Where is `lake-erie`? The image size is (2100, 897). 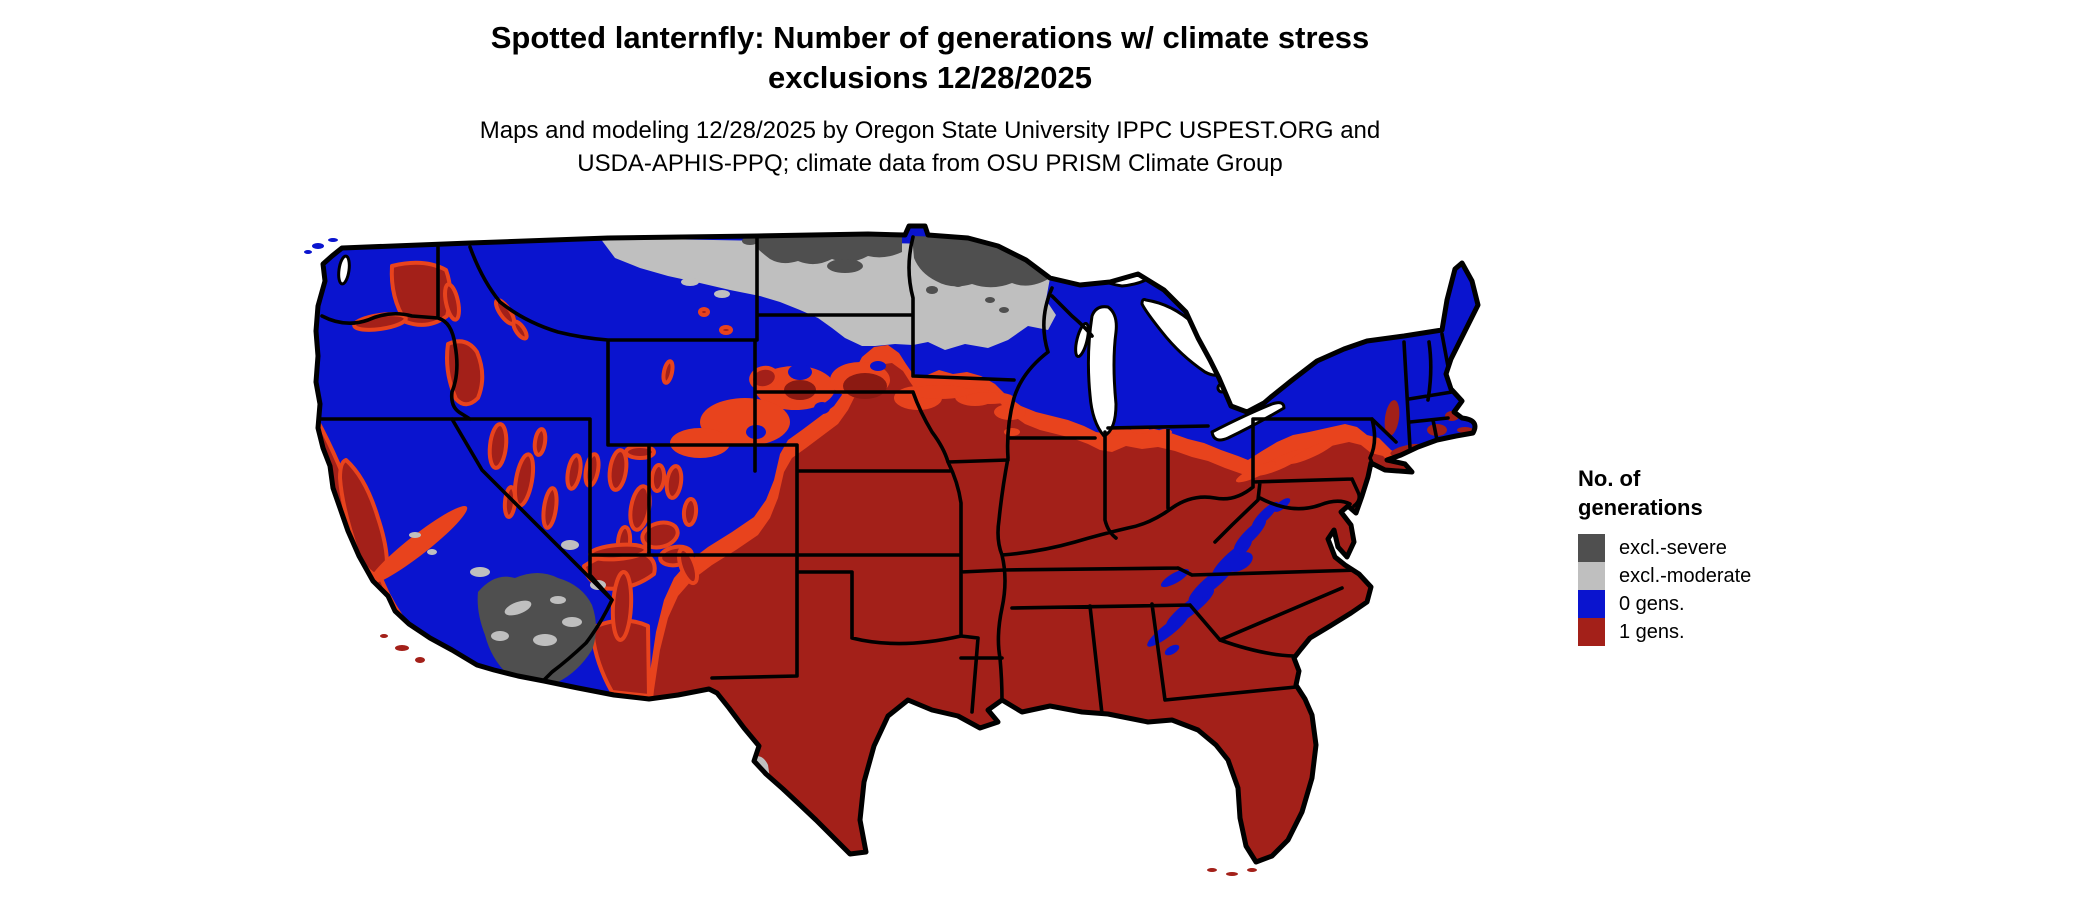
lake-erie is located at coordinates (1248, 421).